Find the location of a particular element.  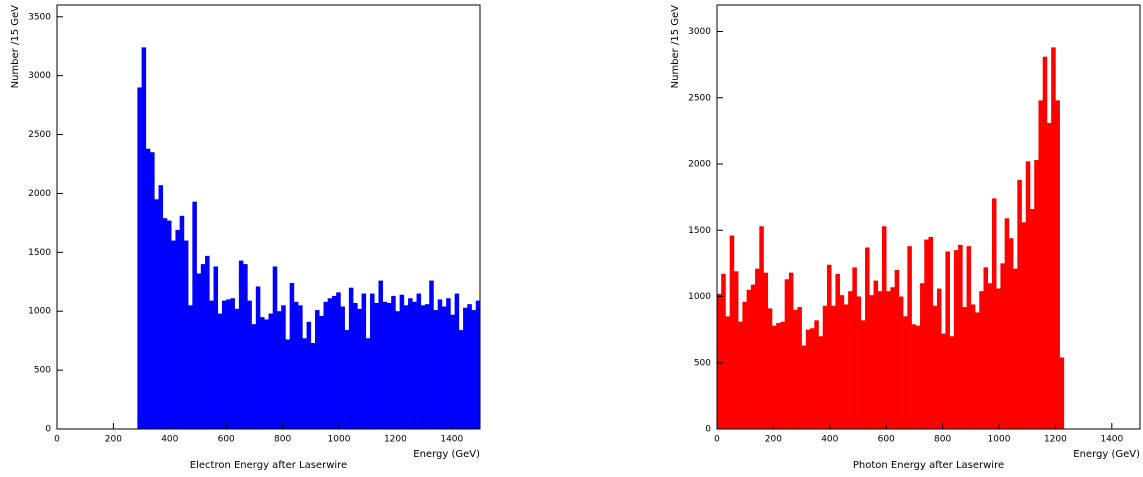

x-axis-label: Energy (GeV) is located at coordinates (1106, 454).